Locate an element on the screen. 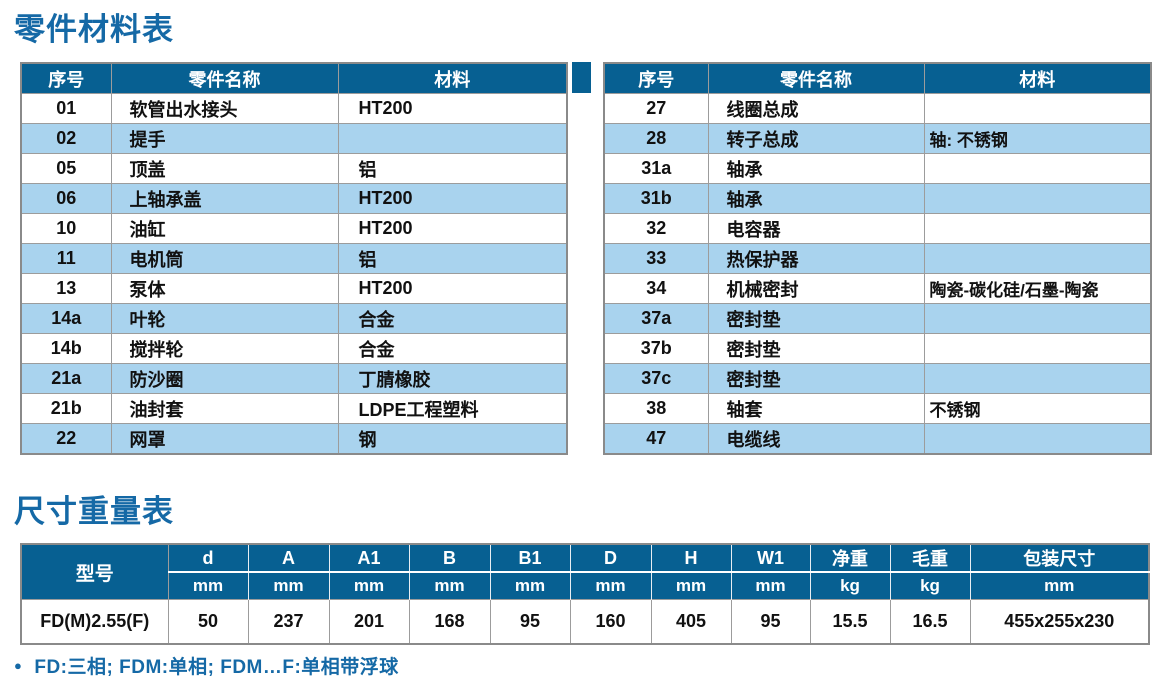  part-number-cell: 37c is located at coordinates (656, 378).